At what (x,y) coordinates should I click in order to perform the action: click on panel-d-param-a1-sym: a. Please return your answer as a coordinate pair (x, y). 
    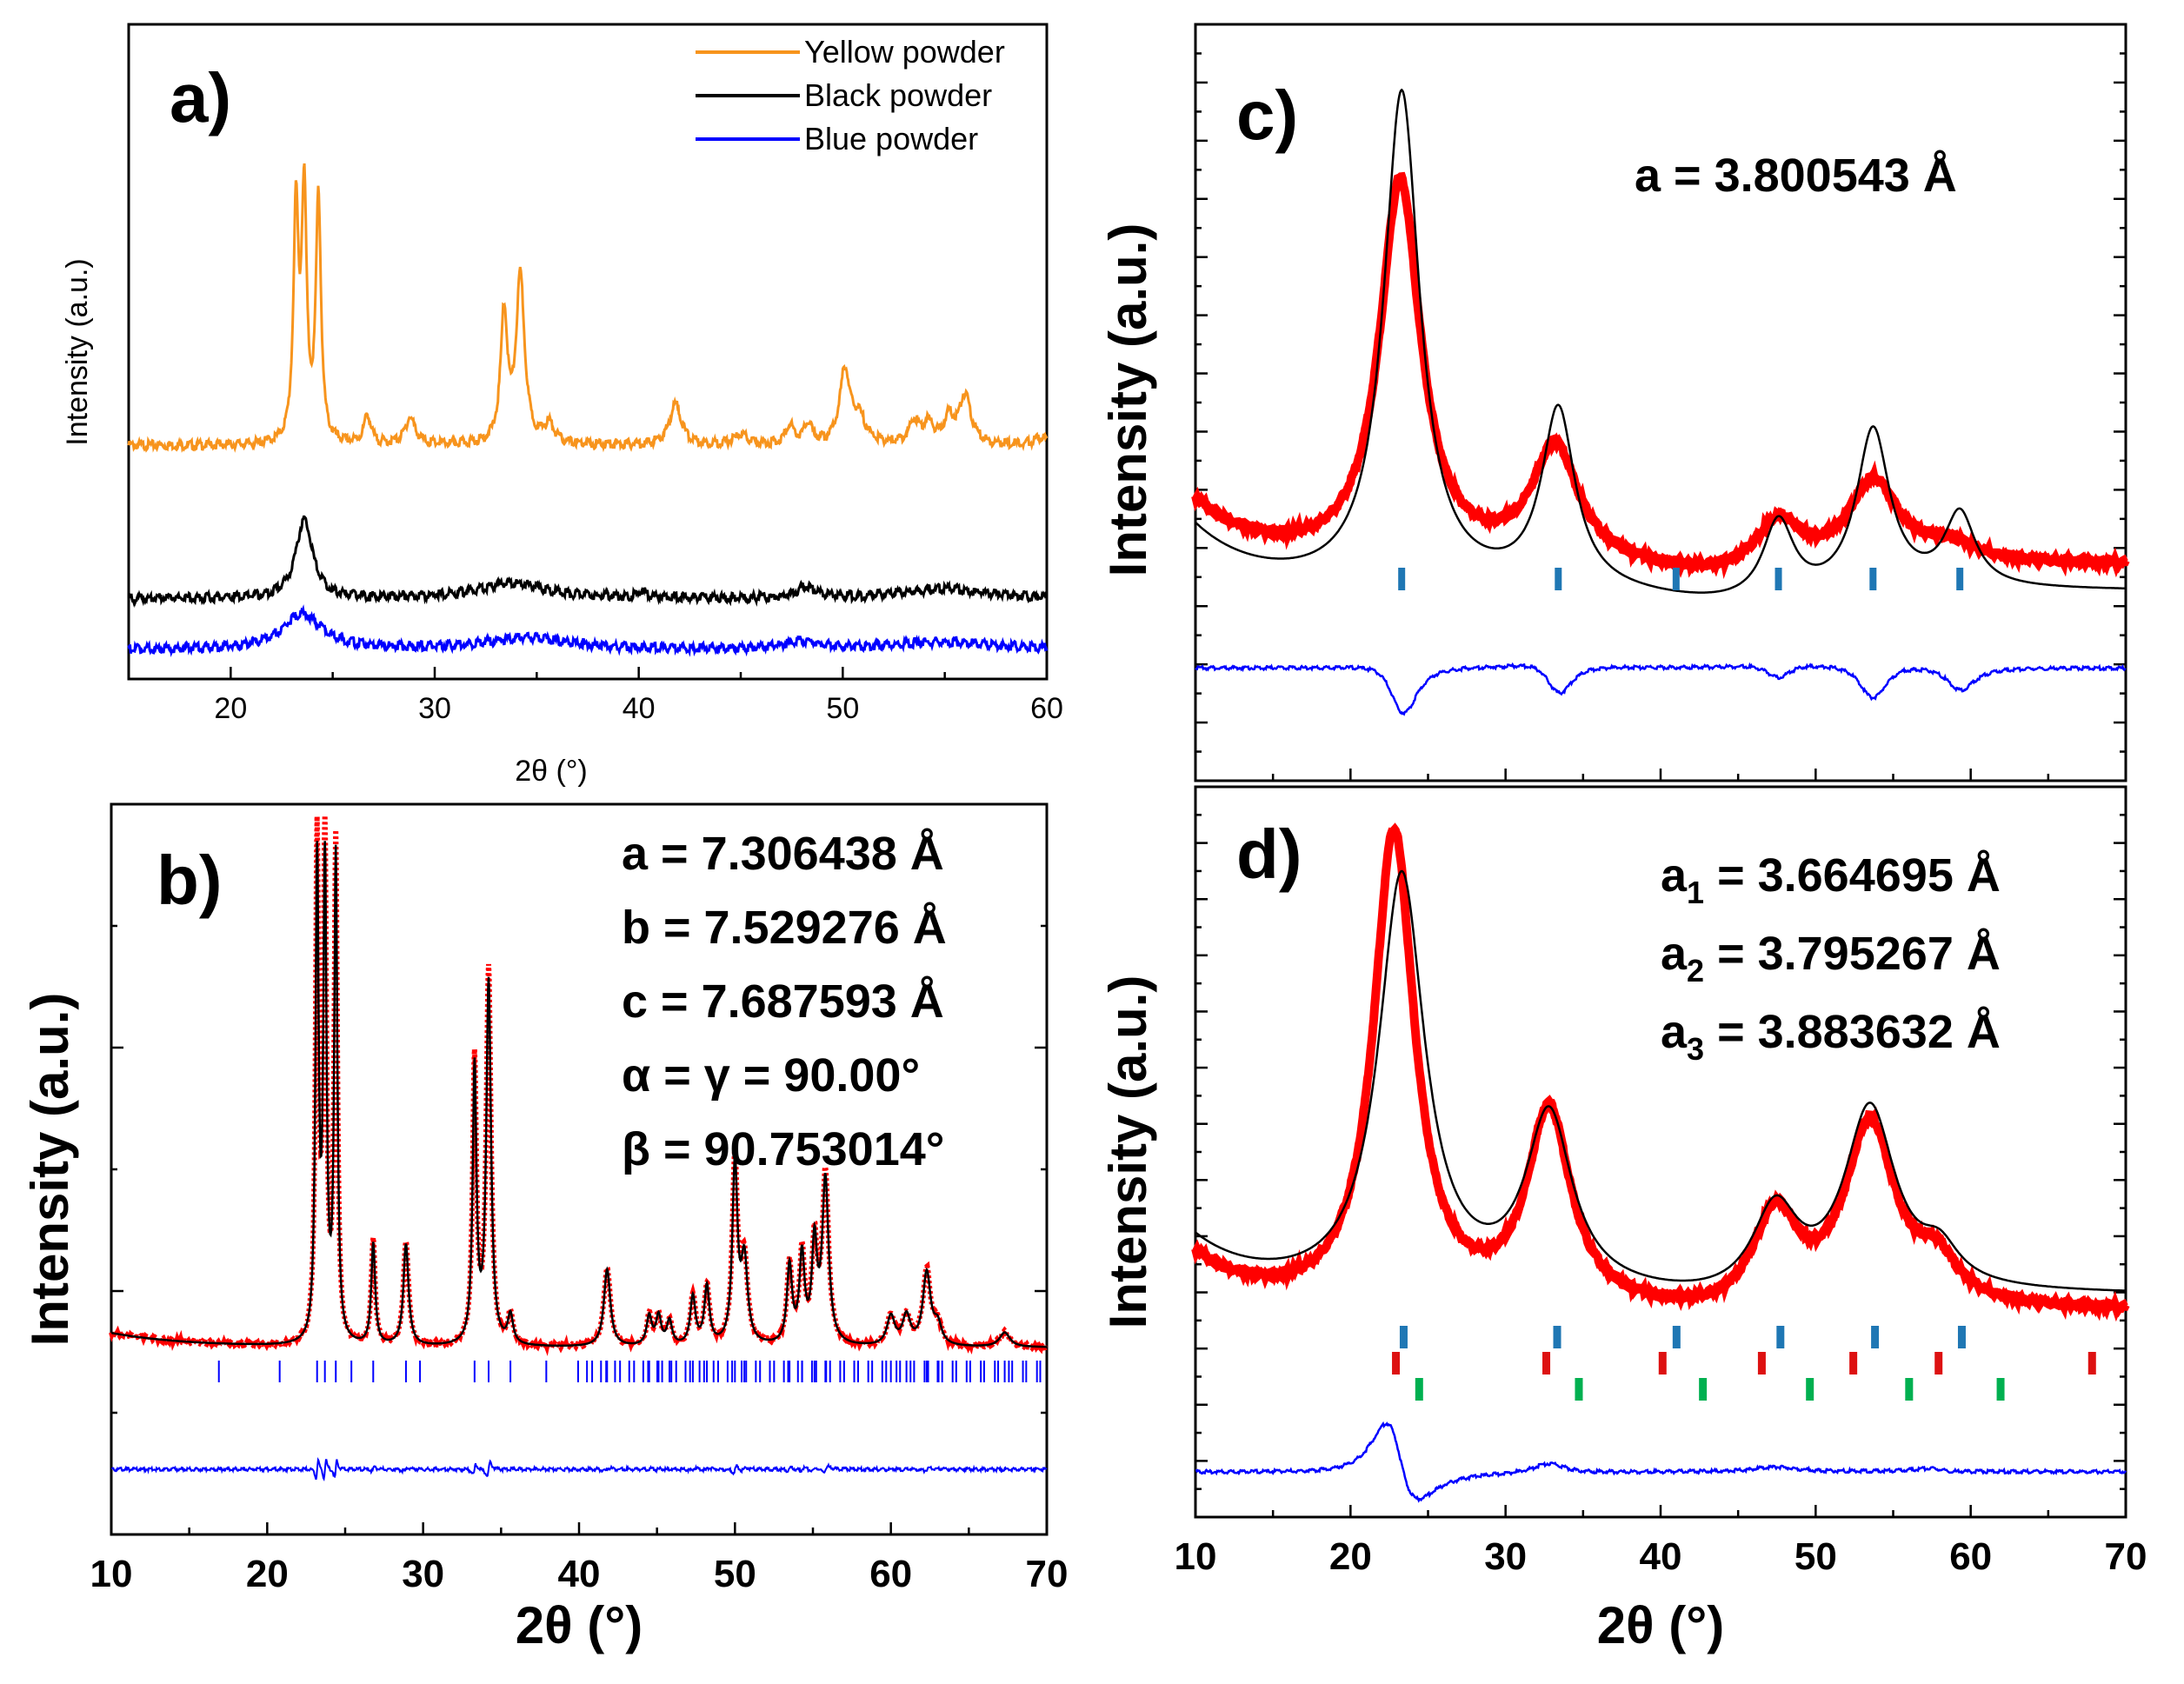
    Looking at the image, I should click on (1674, 875).